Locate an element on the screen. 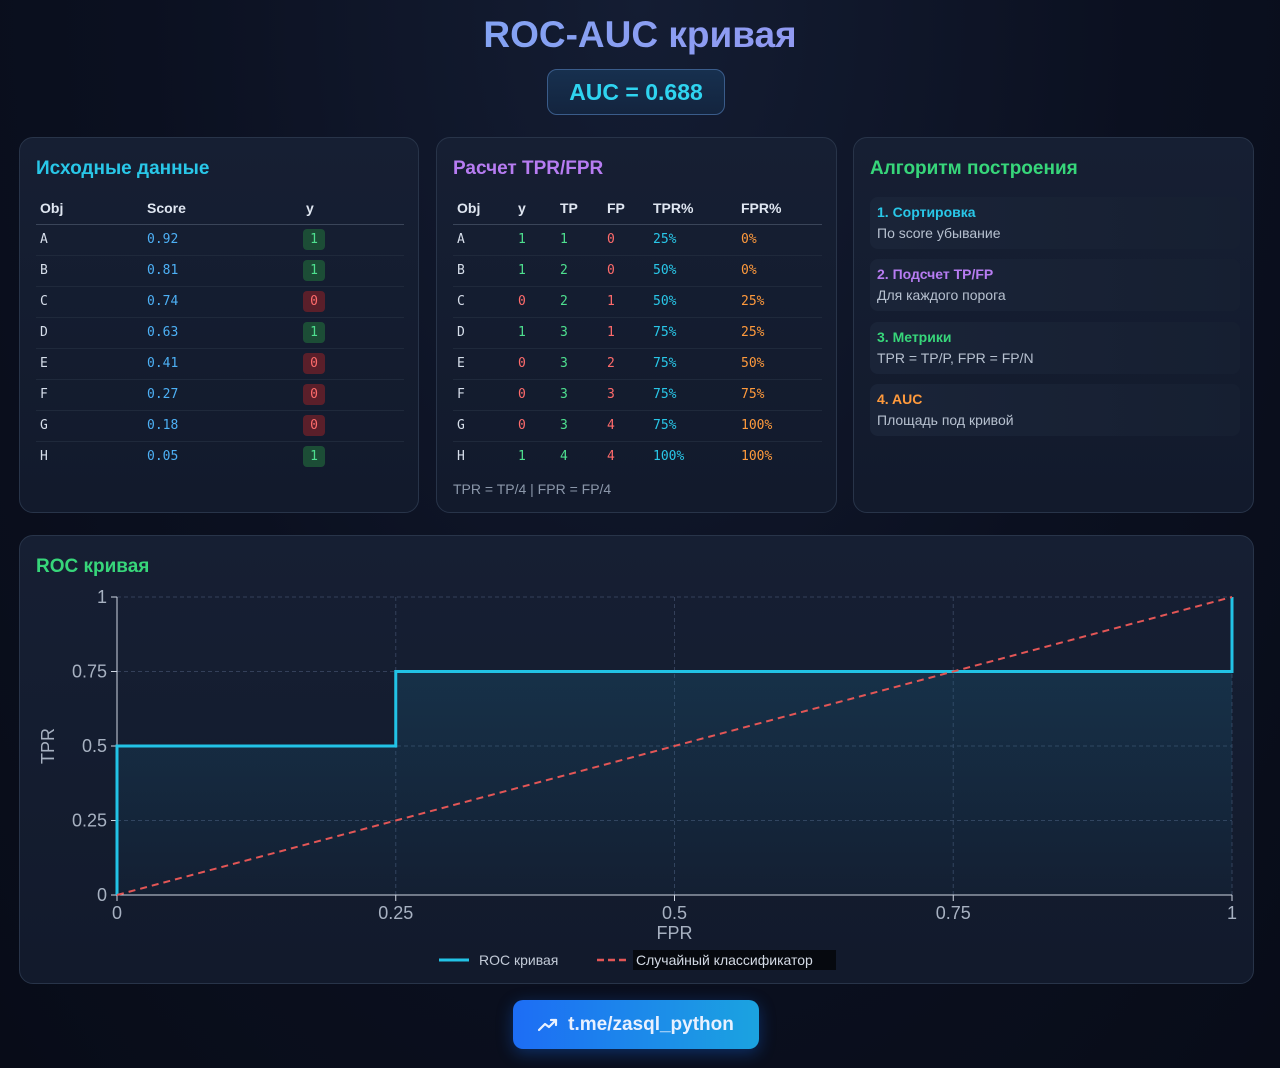 This screenshot has height=1068, width=1280. table-row: E 0 3 2 75% 50% is located at coordinates (637, 364).